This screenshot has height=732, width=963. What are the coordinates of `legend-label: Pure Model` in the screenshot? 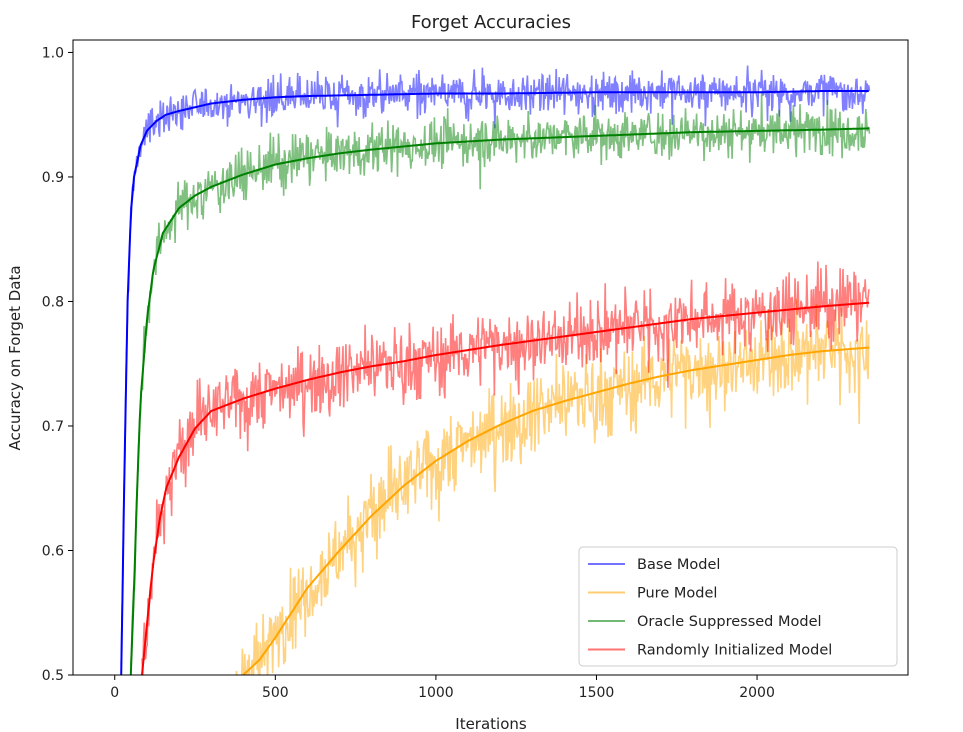 It's located at (677, 594).